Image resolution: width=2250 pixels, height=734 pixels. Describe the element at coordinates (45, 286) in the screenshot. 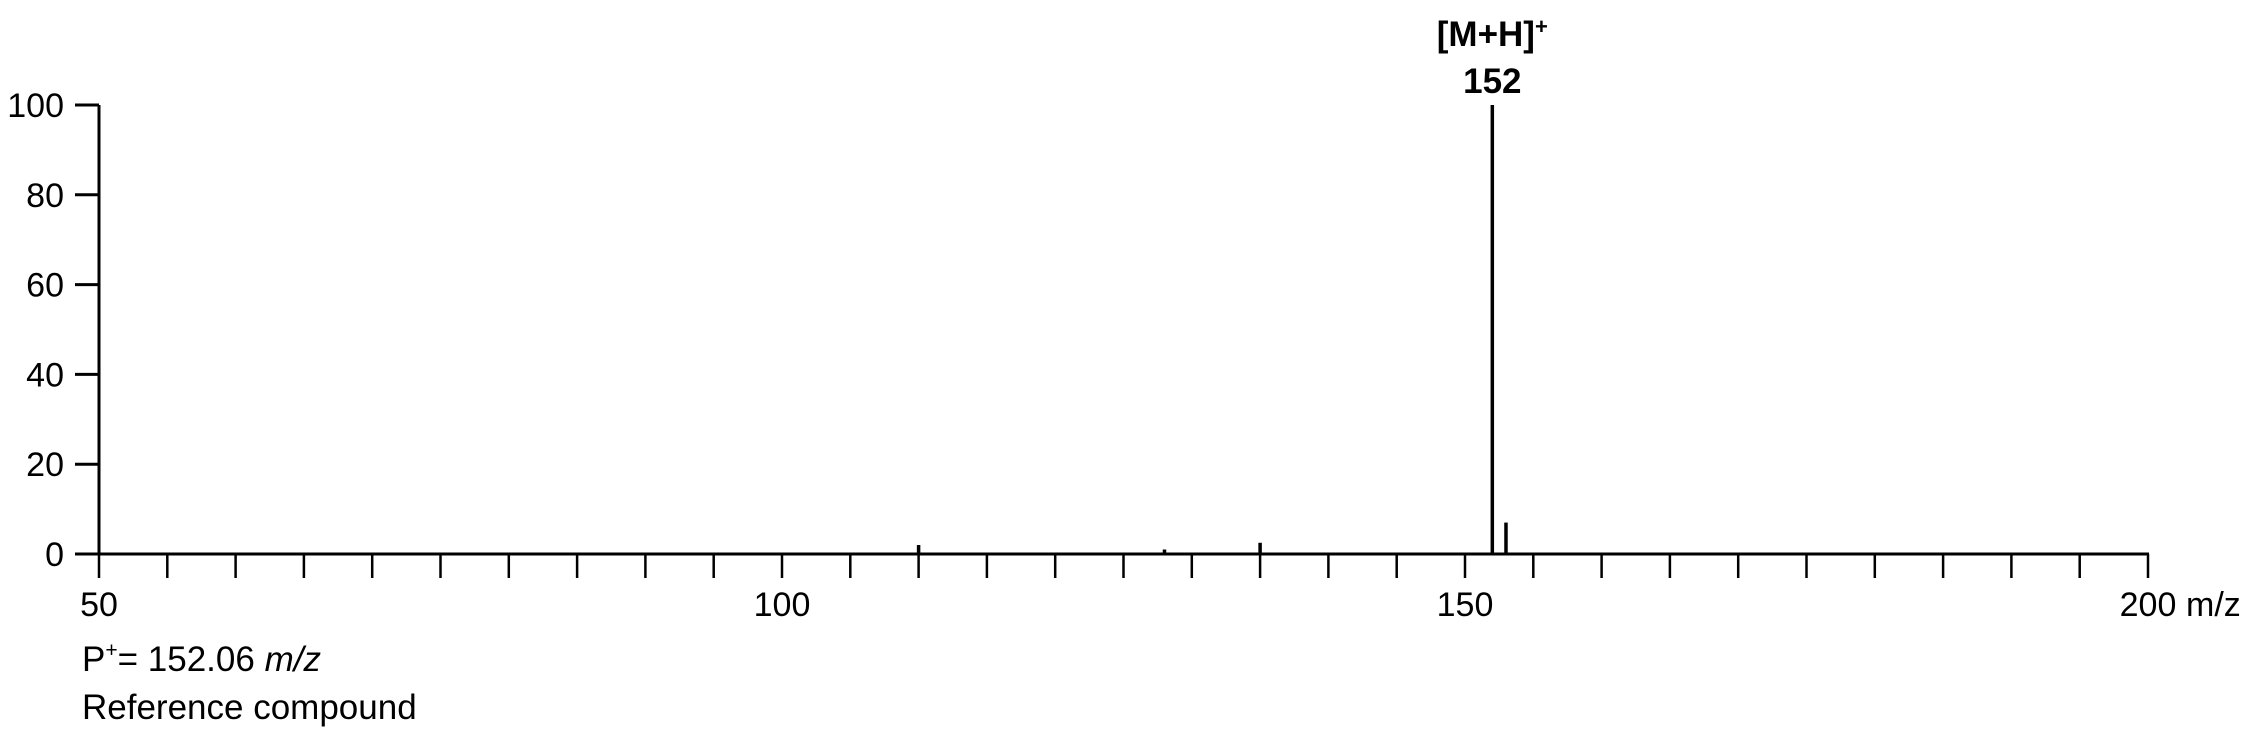

I see `y-tick-label: 60` at that location.